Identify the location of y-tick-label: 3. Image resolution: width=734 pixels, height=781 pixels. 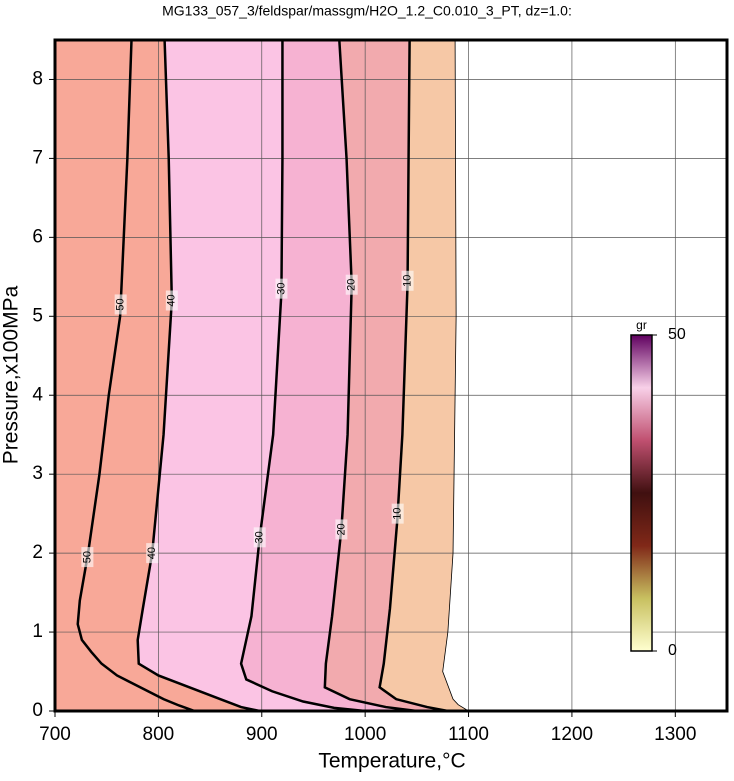
(37, 473).